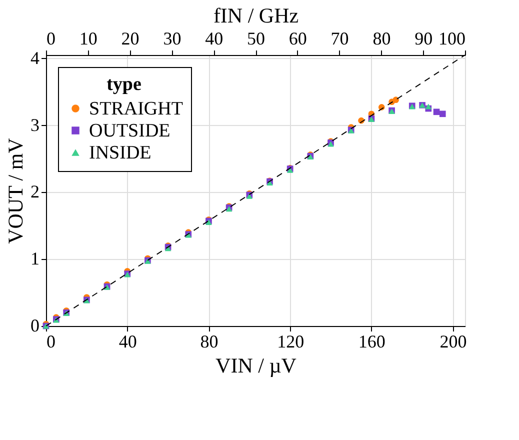  What do you see at coordinates (381, 38) in the screenshot?
I see `x2-tick-label: 80` at bounding box center [381, 38].